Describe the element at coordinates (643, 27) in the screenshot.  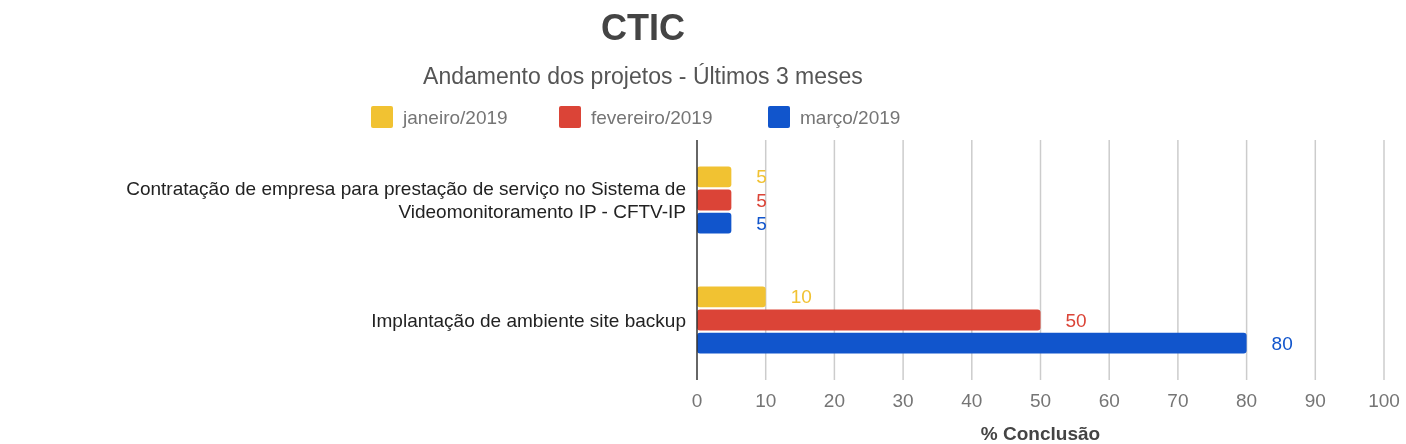
I see `chart-title: CTIC` at that location.